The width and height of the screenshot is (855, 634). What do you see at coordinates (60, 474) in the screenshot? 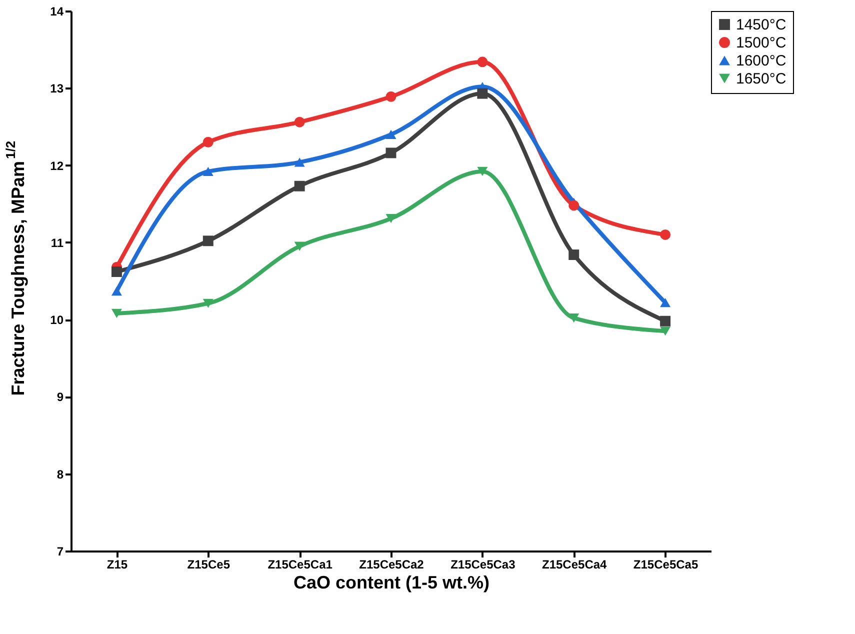
I see `y-tick-label: 8` at bounding box center [60, 474].